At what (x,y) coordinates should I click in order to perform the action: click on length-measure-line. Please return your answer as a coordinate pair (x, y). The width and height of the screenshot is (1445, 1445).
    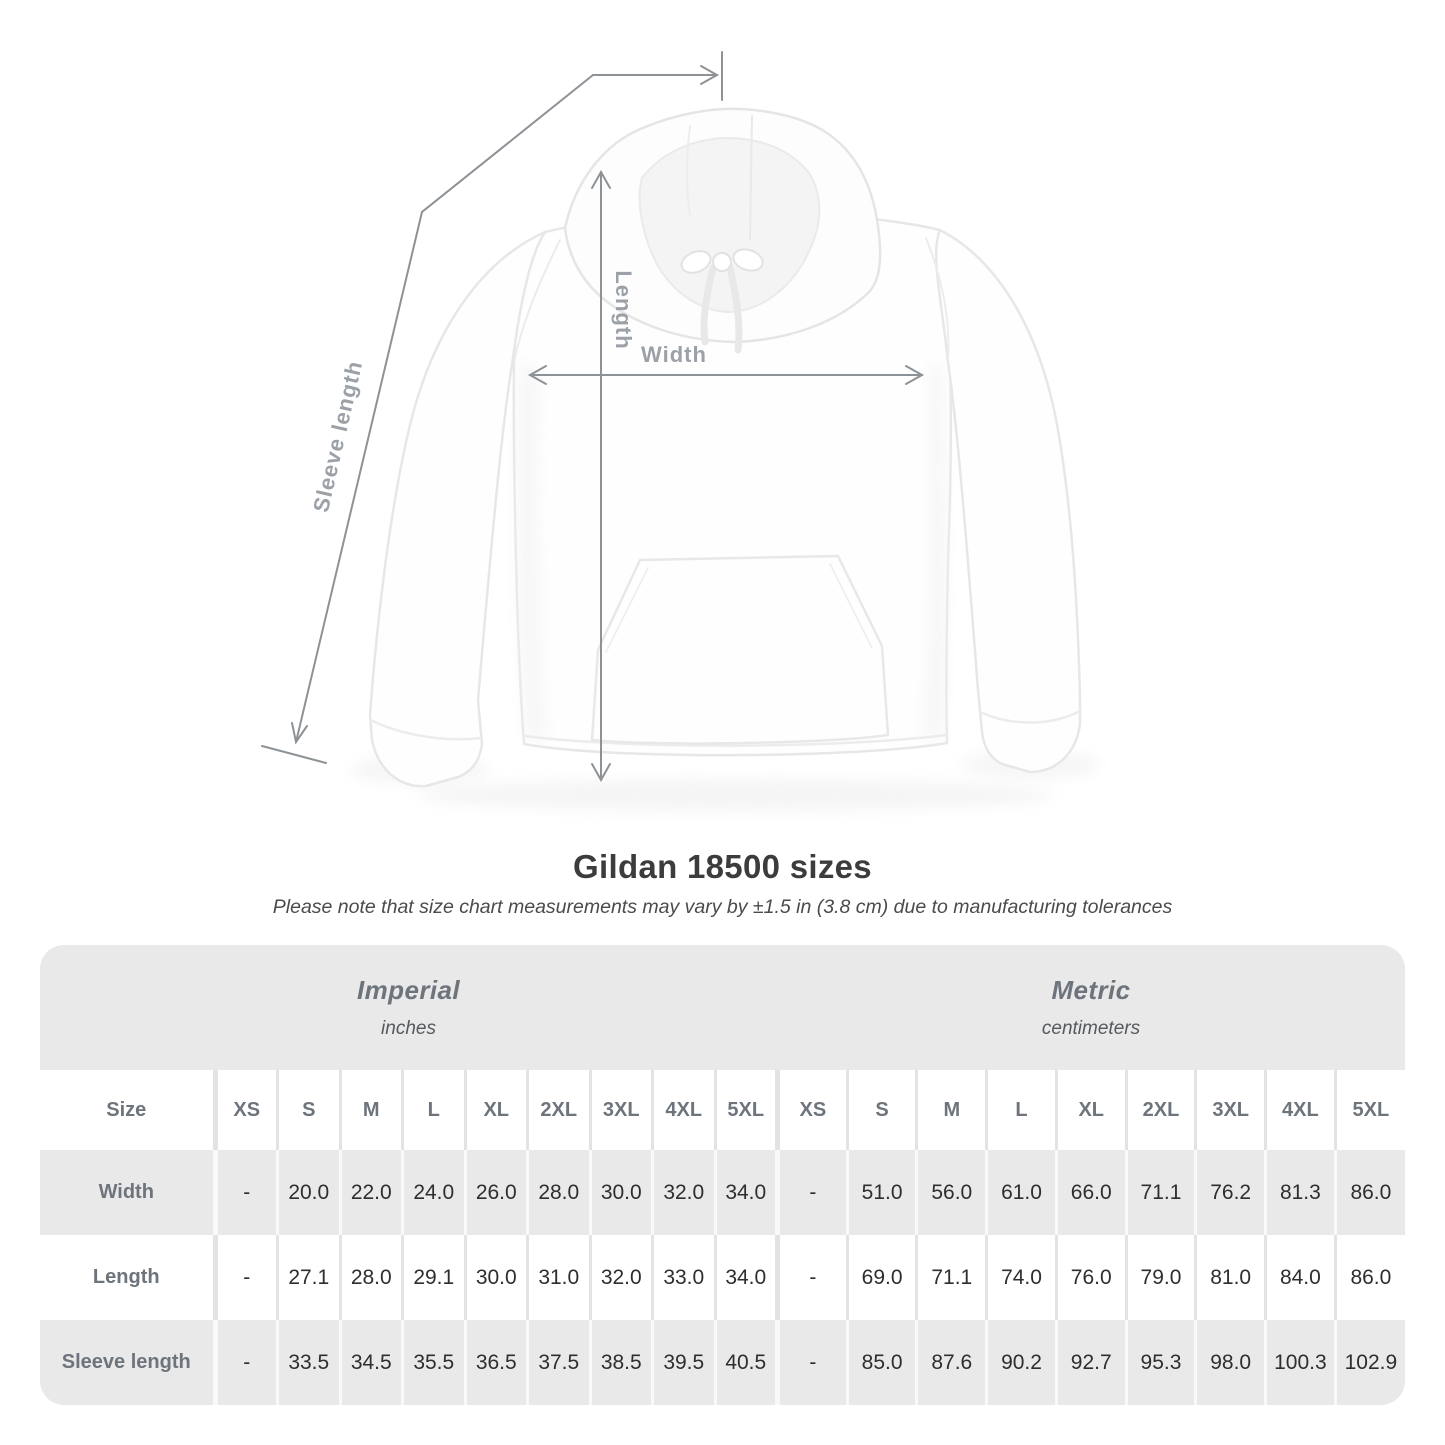
    Looking at the image, I should click on (601, 476).